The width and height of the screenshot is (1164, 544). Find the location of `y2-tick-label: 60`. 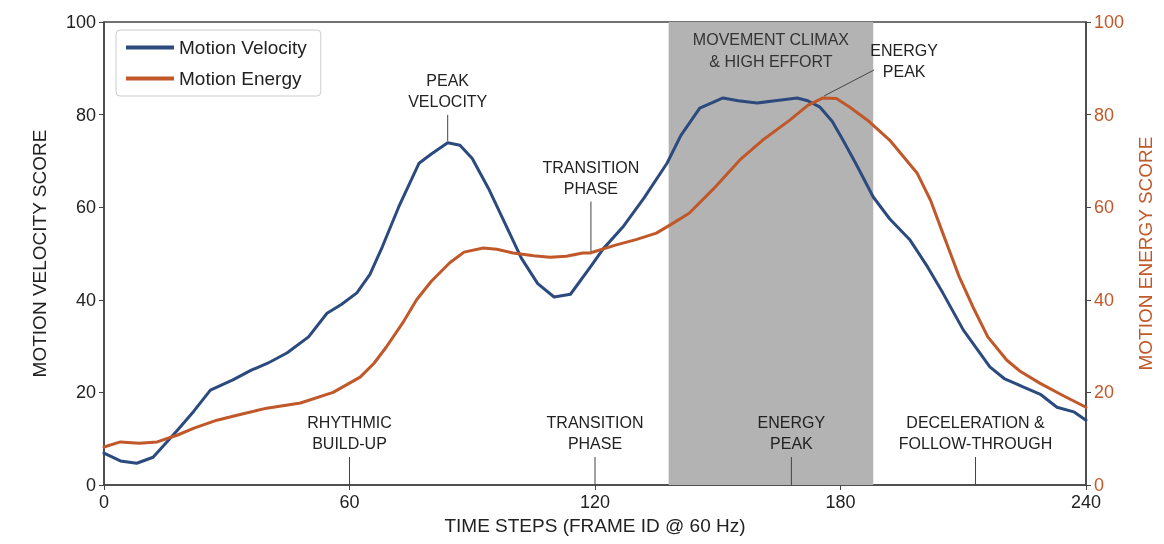

y2-tick-label: 60 is located at coordinates (1104, 207).